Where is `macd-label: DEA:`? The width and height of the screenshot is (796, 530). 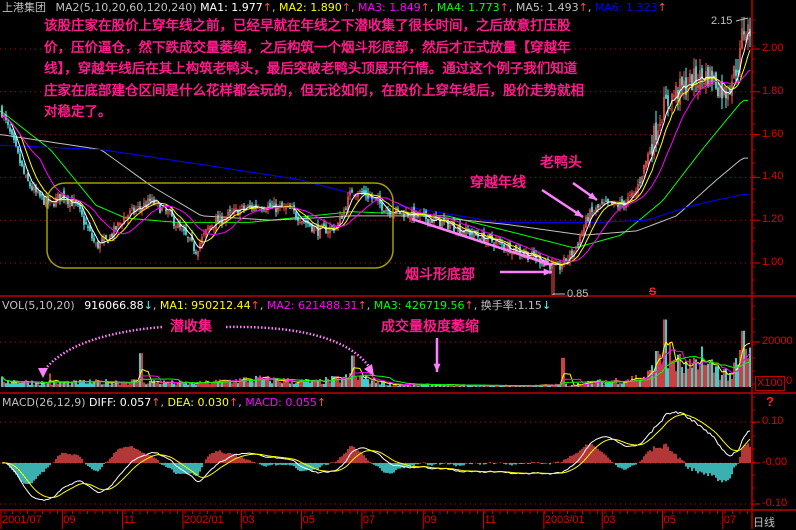 macd-label: DEA: is located at coordinates (180, 402).